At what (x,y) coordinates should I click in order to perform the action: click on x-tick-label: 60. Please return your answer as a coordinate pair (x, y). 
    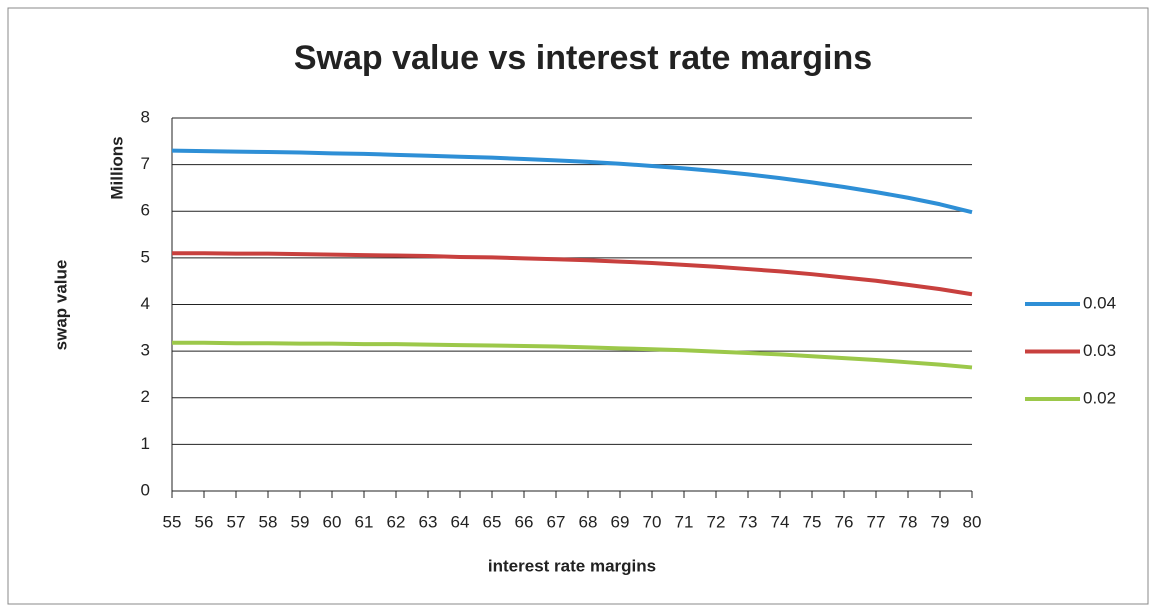
    Looking at the image, I should click on (332, 521).